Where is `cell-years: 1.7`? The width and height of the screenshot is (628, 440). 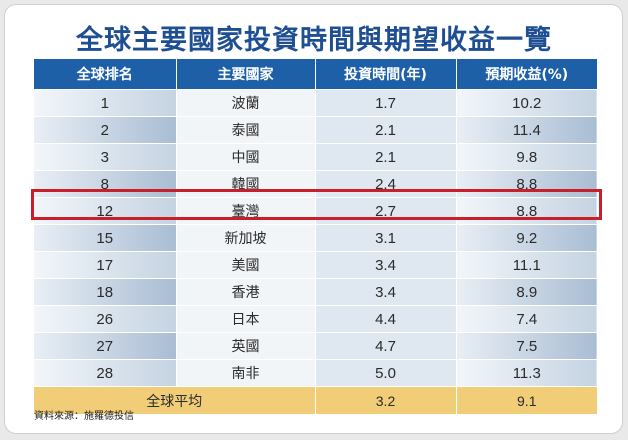 cell-years: 1.7 is located at coordinates (386, 103).